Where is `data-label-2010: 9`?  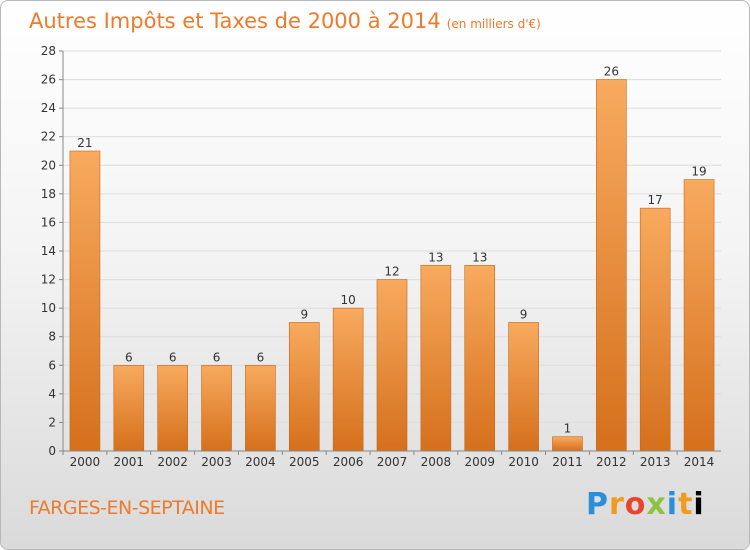 data-label-2010: 9 is located at coordinates (524, 314).